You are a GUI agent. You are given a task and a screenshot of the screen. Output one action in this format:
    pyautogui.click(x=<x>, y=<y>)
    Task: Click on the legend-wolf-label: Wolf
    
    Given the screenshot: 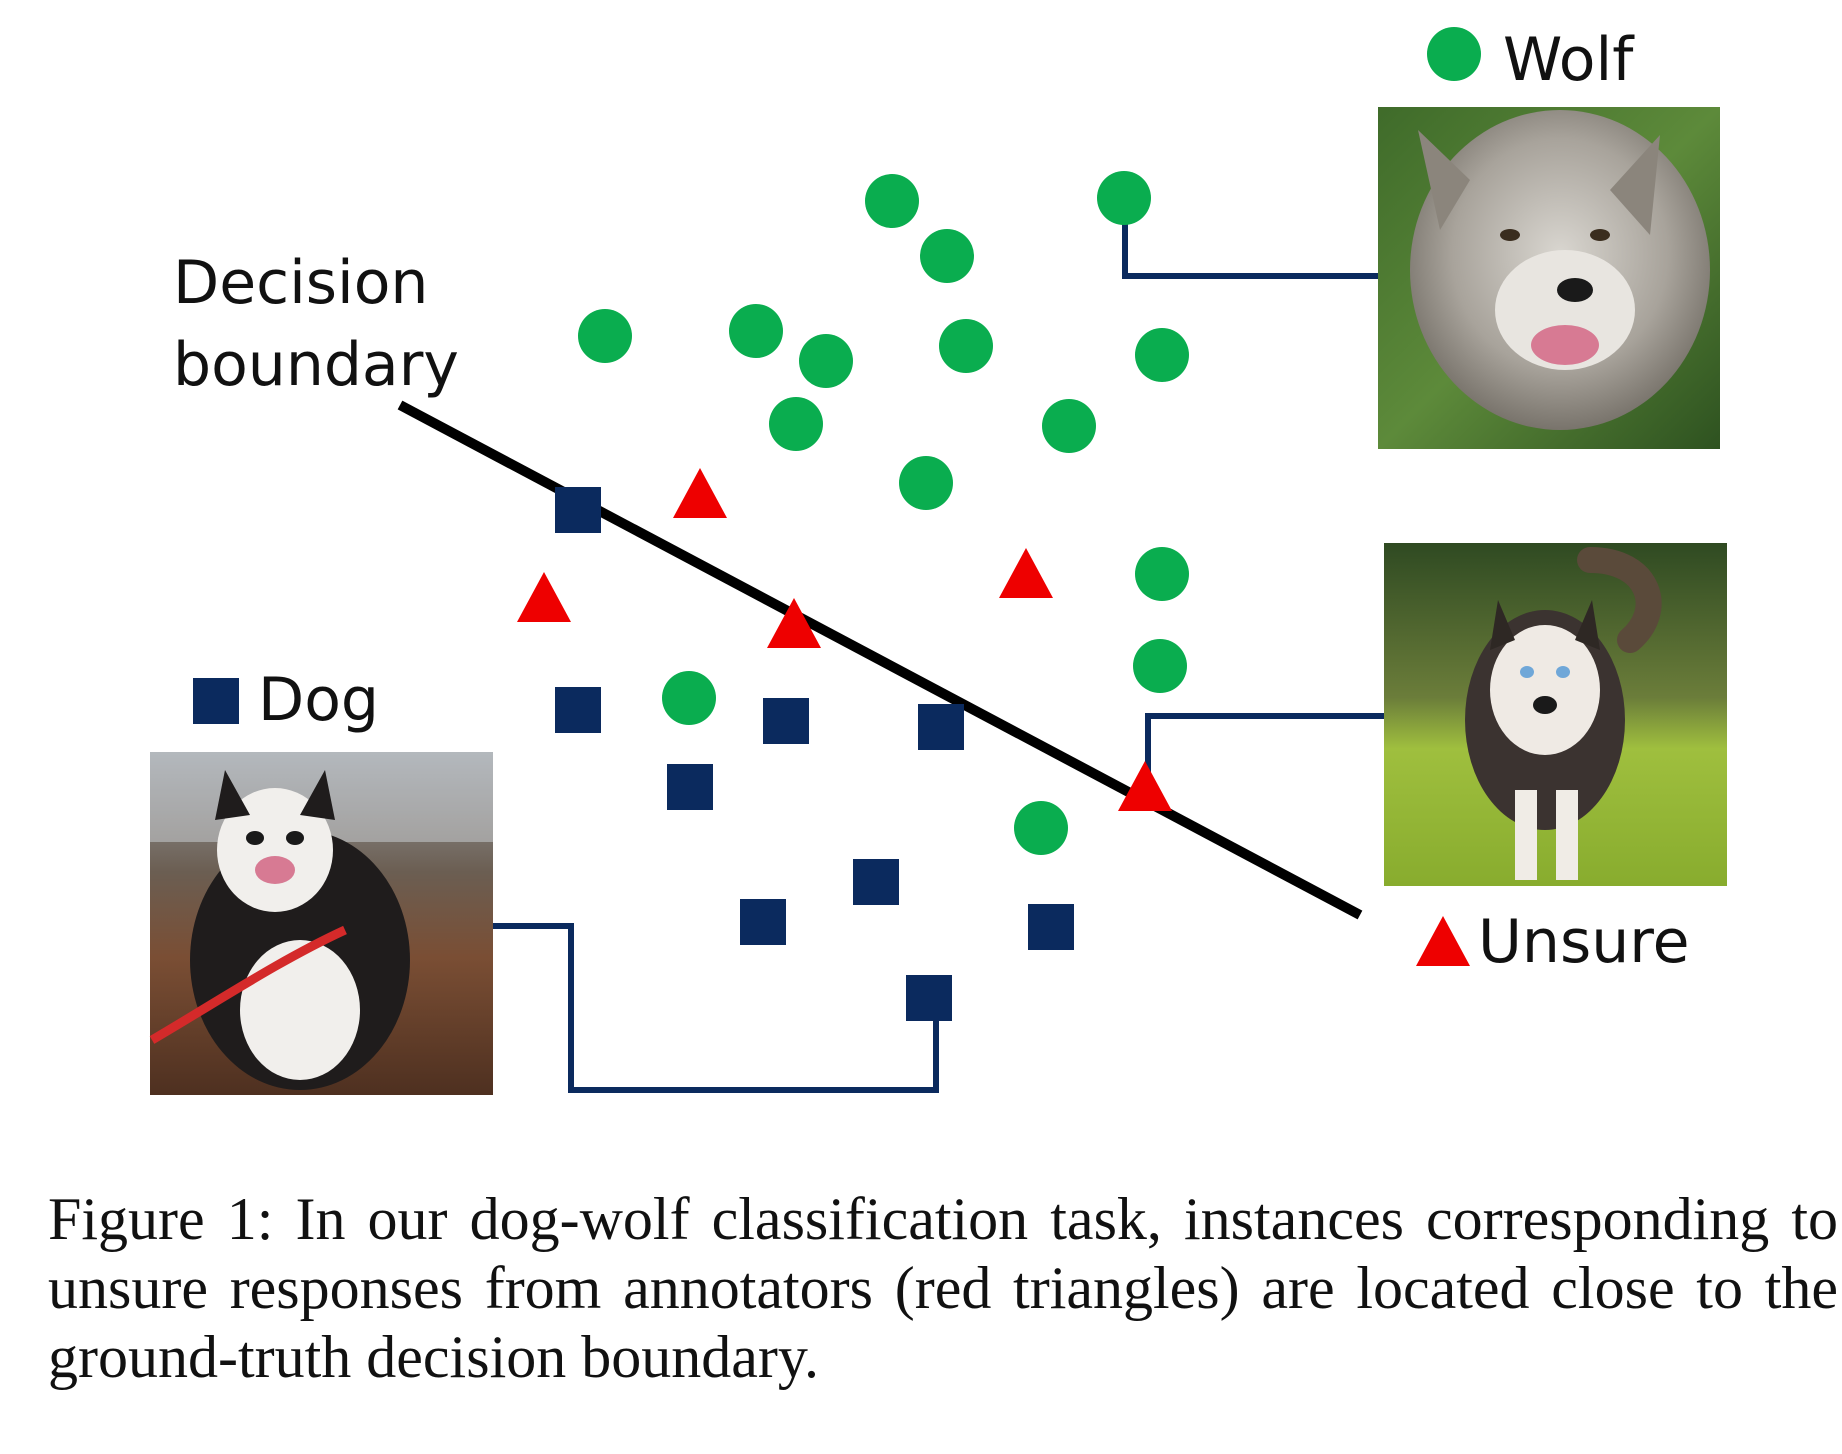 What is the action you would take?
    pyautogui.click(x=1569, y=60)
    